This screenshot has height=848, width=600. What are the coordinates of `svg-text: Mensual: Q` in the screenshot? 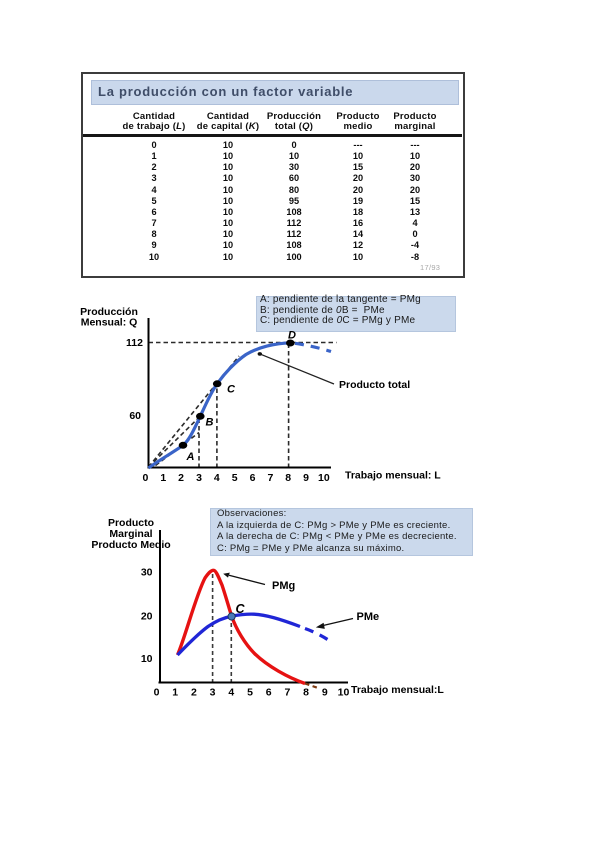 It's located at (109, 323).